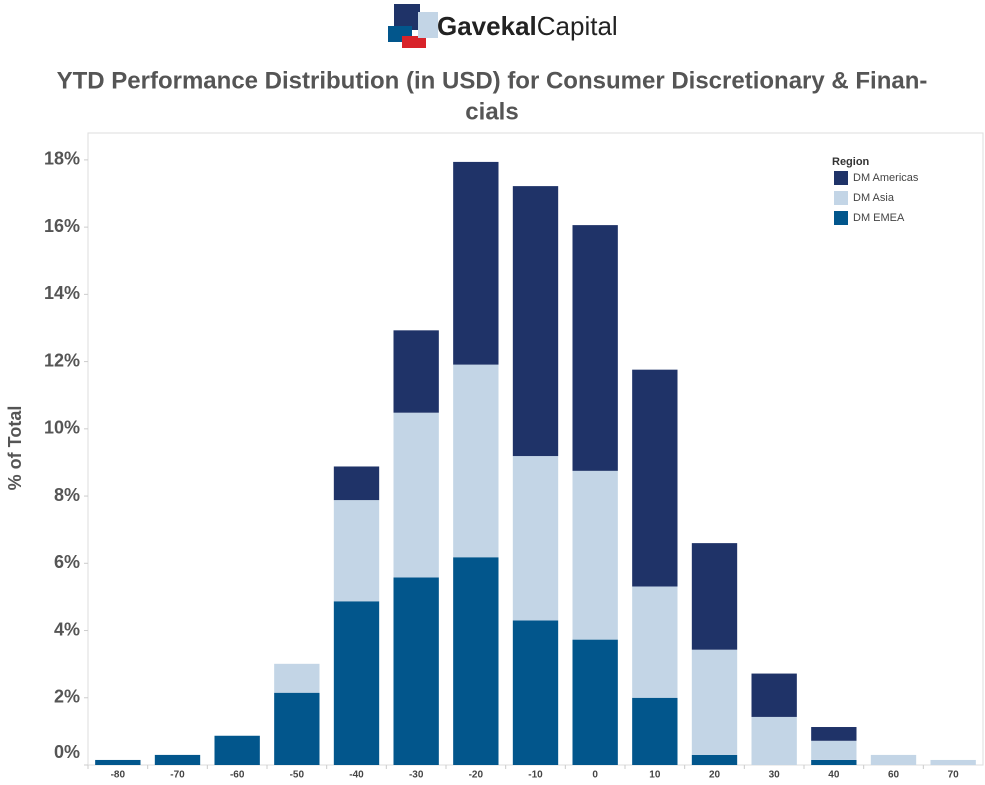 The image size is (985, 785). What do you see at coordinates (416, 775) in the screenshot?
I see `x-tick-label: -30` at bounding box center [416, 775].